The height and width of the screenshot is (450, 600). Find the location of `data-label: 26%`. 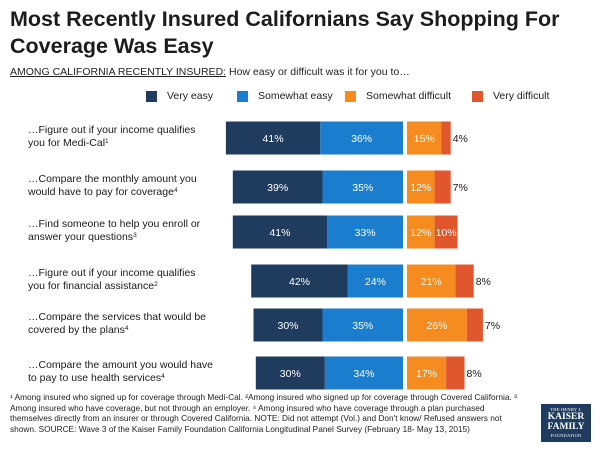

data-label: 26% is located at coordinates (436, 326).